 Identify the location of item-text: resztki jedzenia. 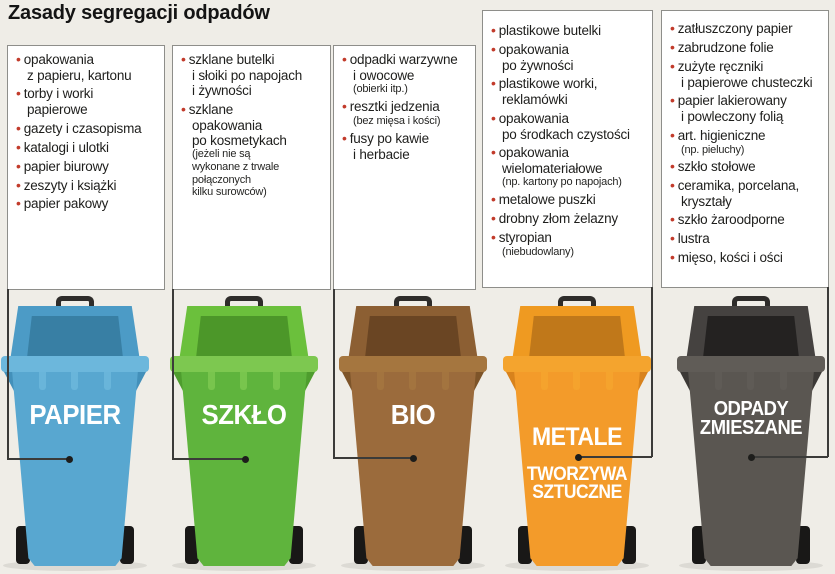
(394, 106).